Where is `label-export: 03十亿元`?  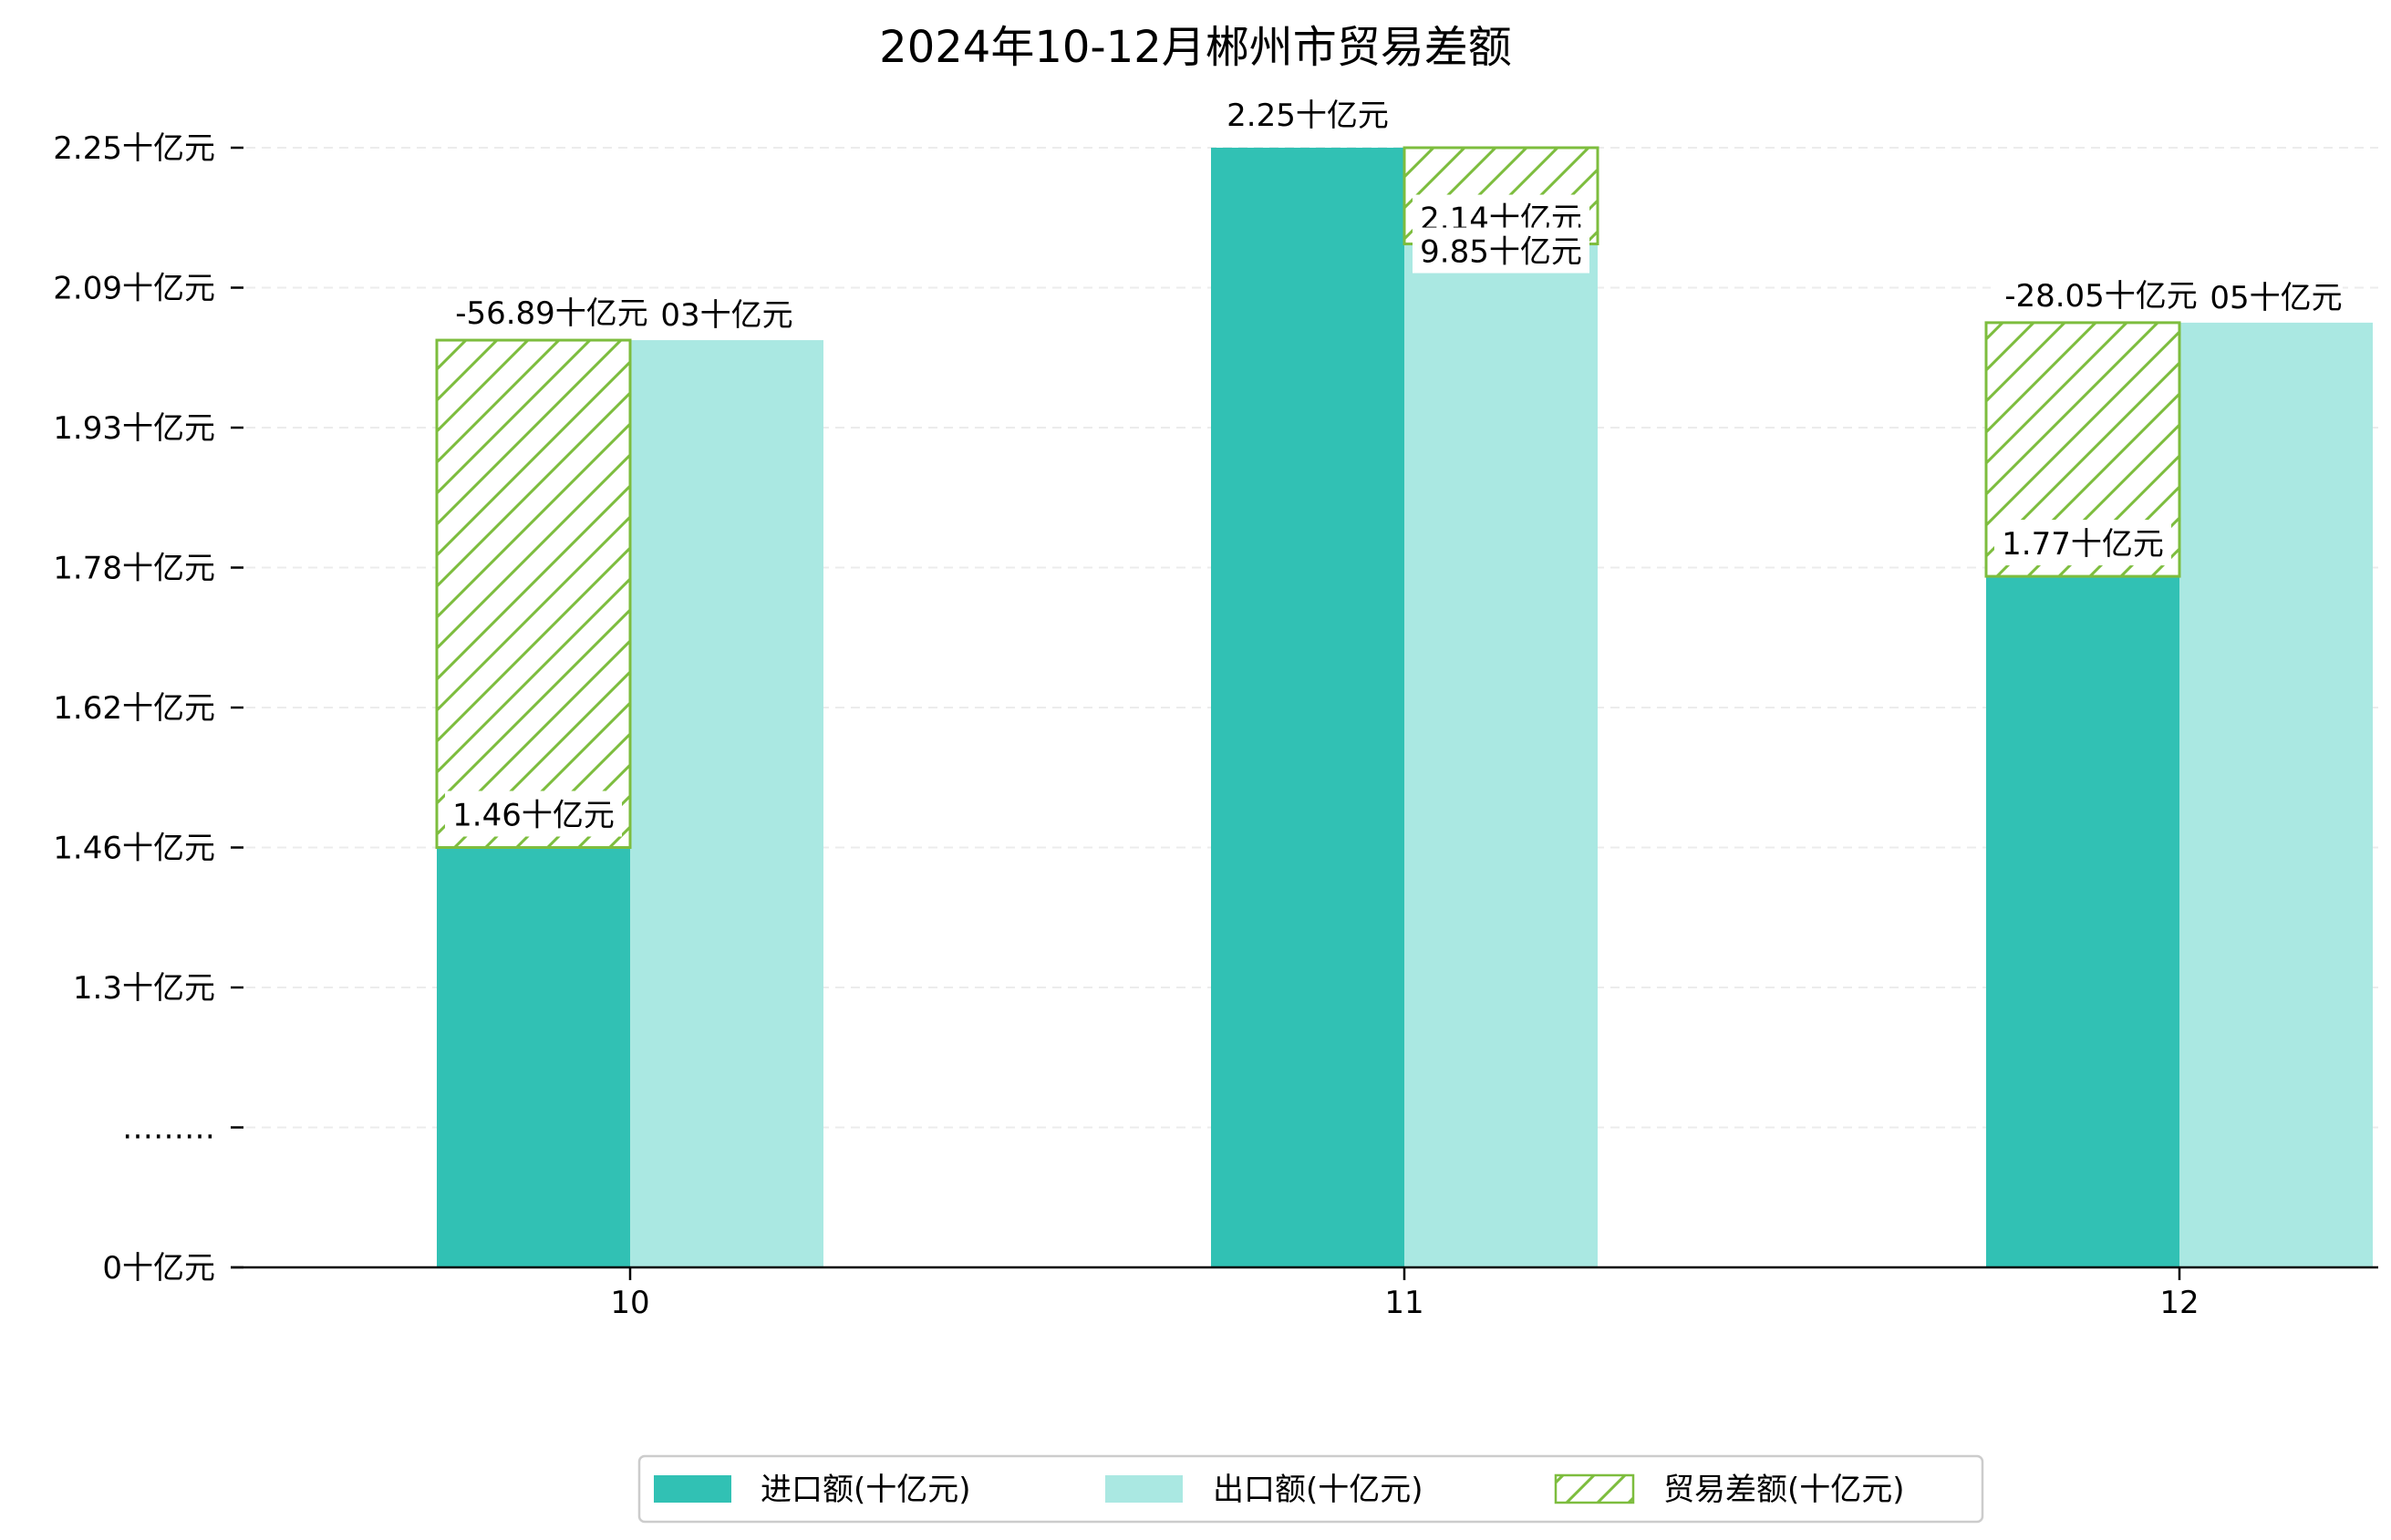 label-export: 03十亿元 is located at coordinates (726, 315).